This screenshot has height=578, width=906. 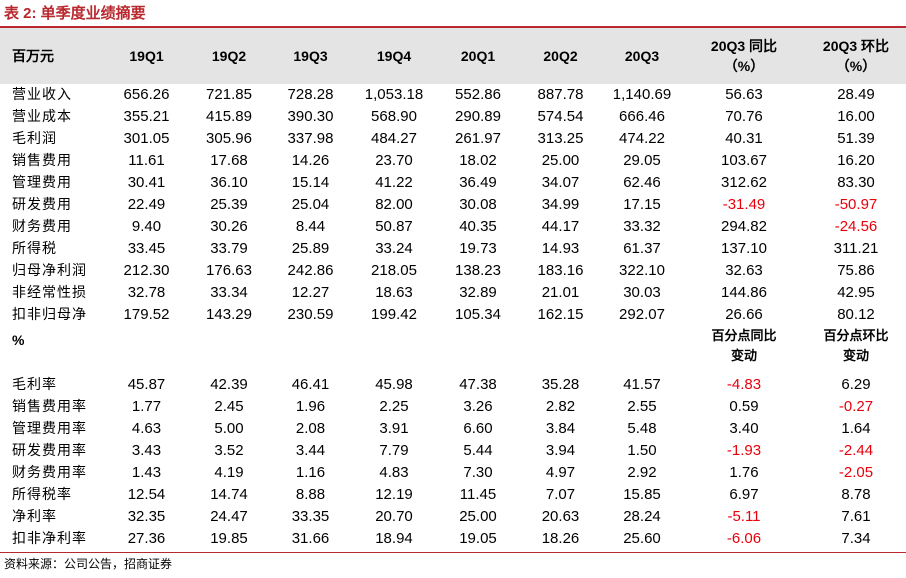 What do you see at coordinates (310, 538) in the screenshot?
I see `table-cell: 31.66` at bounding box center [310, 538].